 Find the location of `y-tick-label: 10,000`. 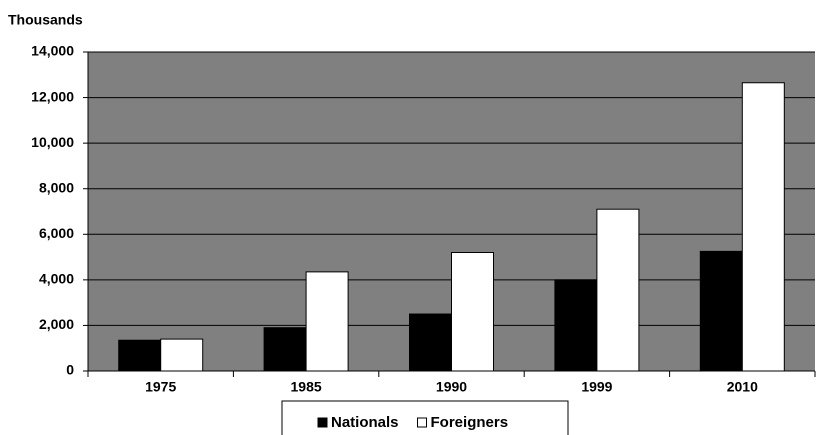

y-tick-label: 10,000 is located at coordinates (52, 142).